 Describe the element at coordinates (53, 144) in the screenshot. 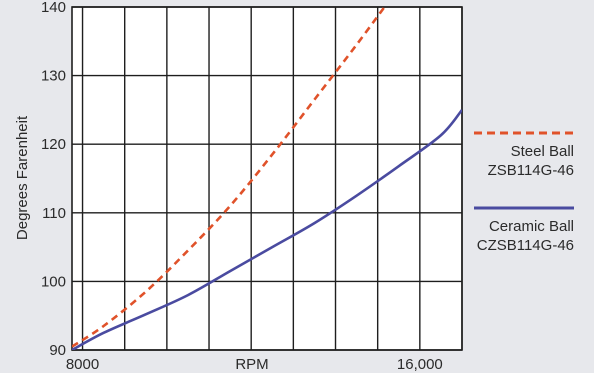

I see `y-tick-label-3: 120` at that location.